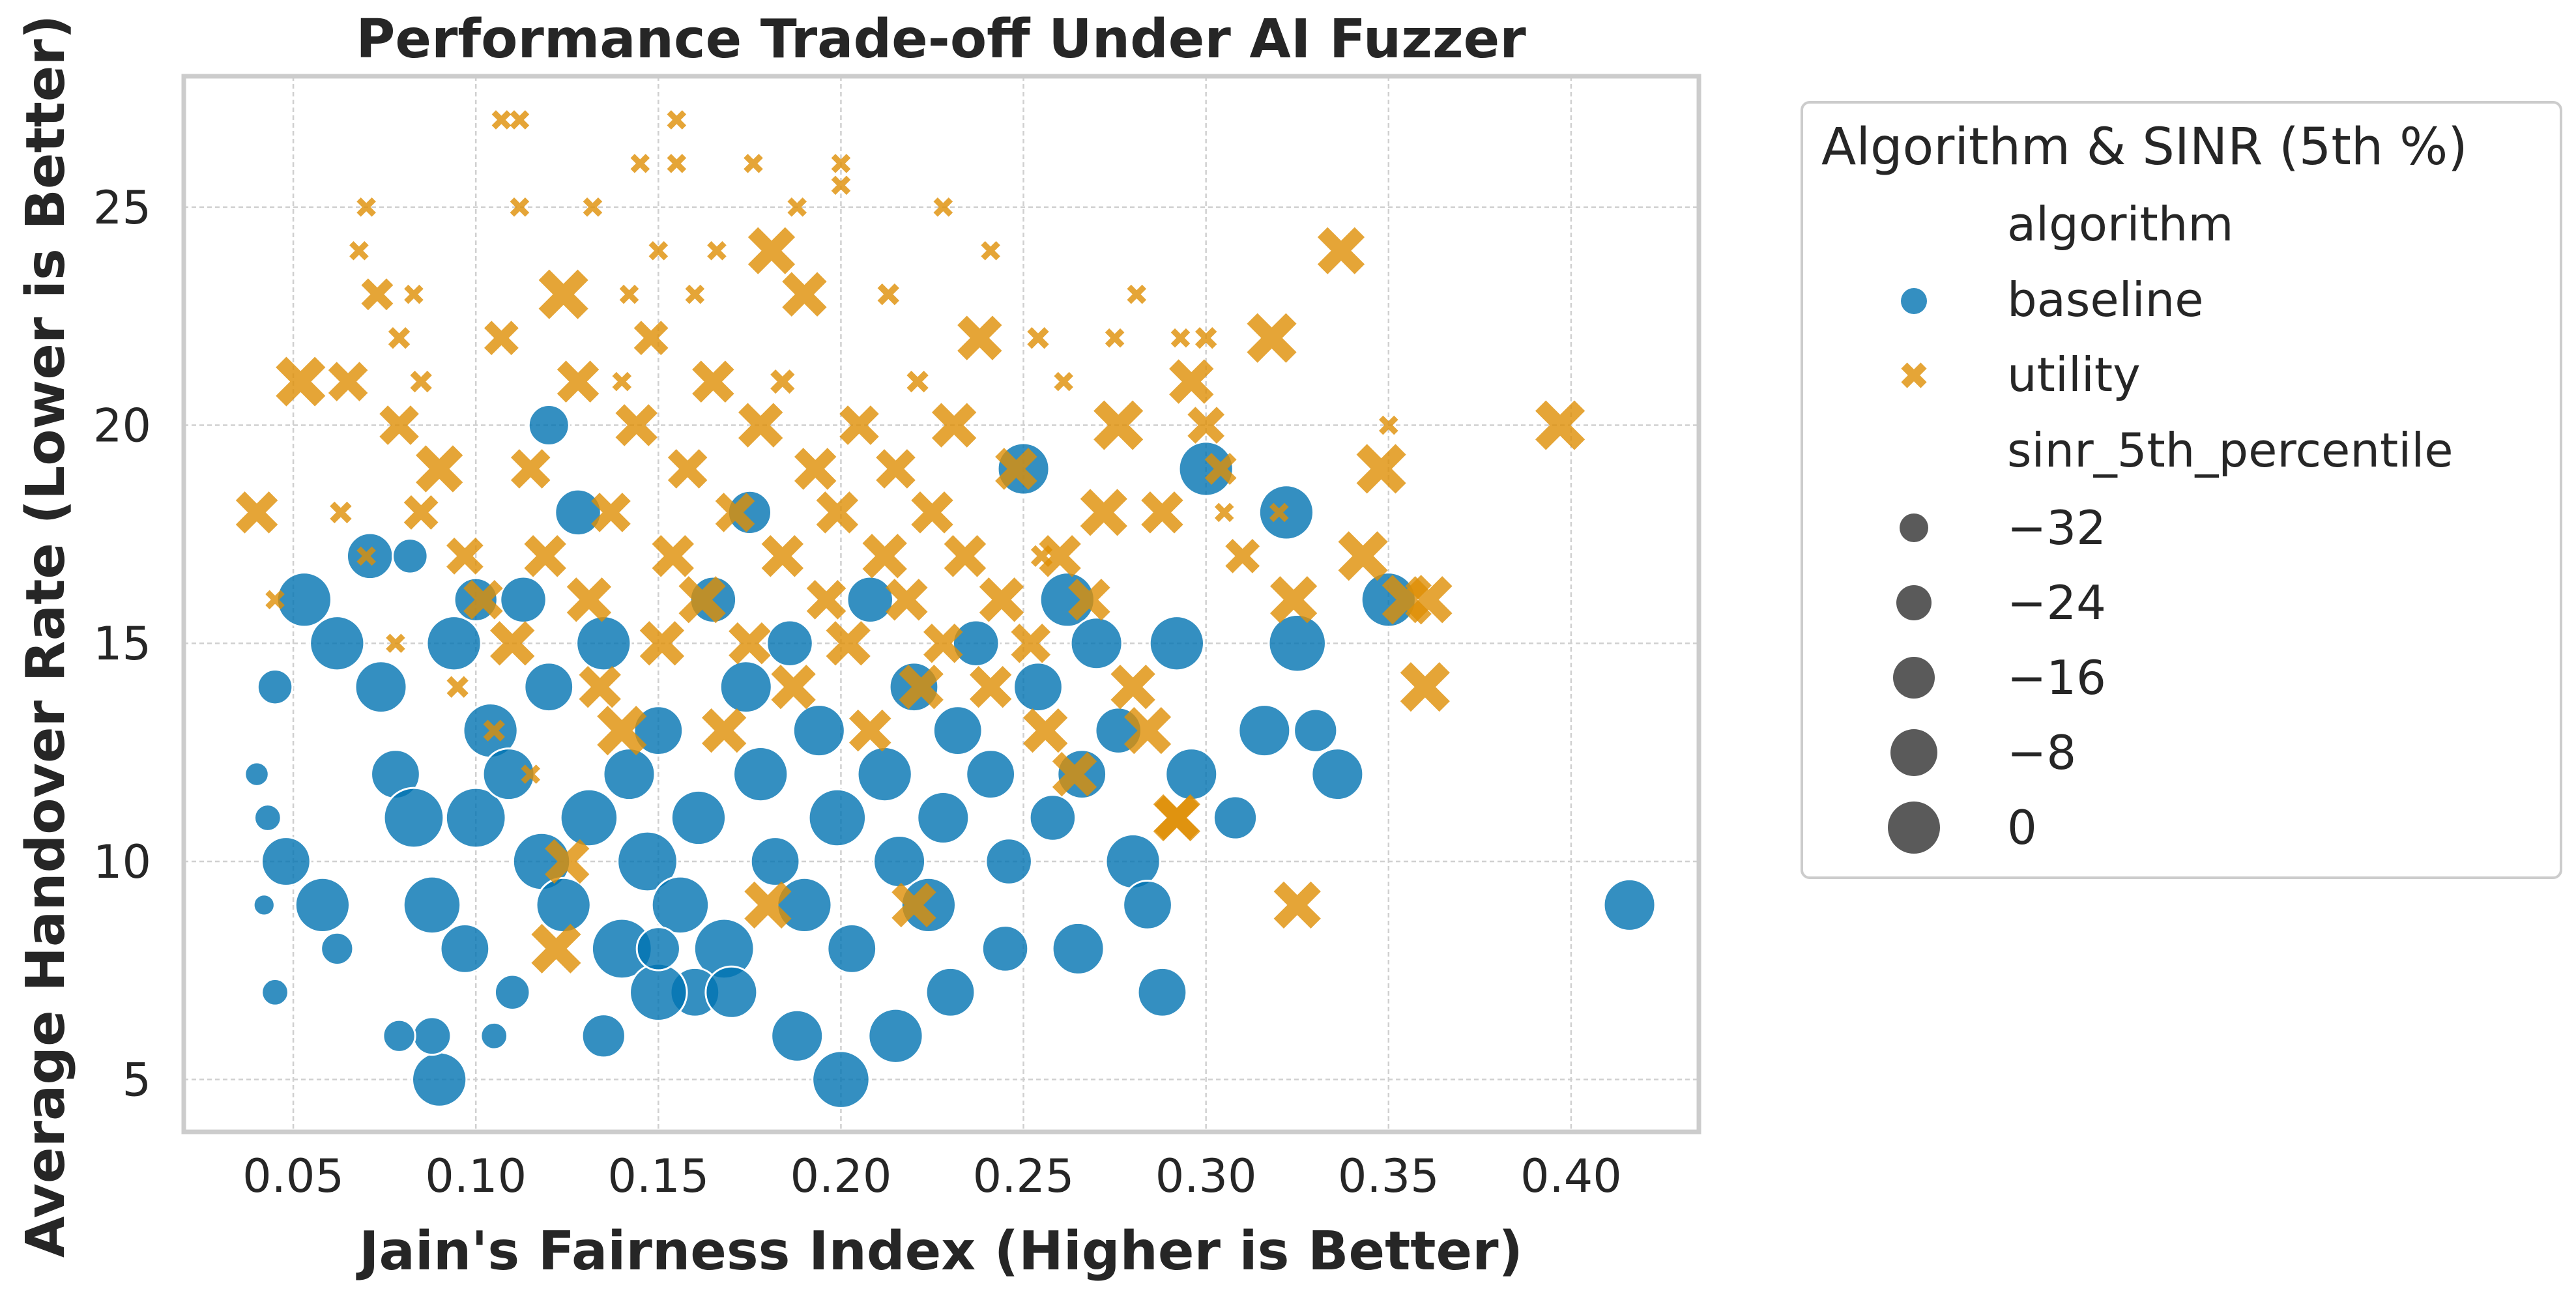 The height and width of the screenshot is (1300, 2576). Describe the element at coordinates (1997, 677) in the screenshot. I see `legend-size-entries: −32 −24 −16 −8 0` at that location.